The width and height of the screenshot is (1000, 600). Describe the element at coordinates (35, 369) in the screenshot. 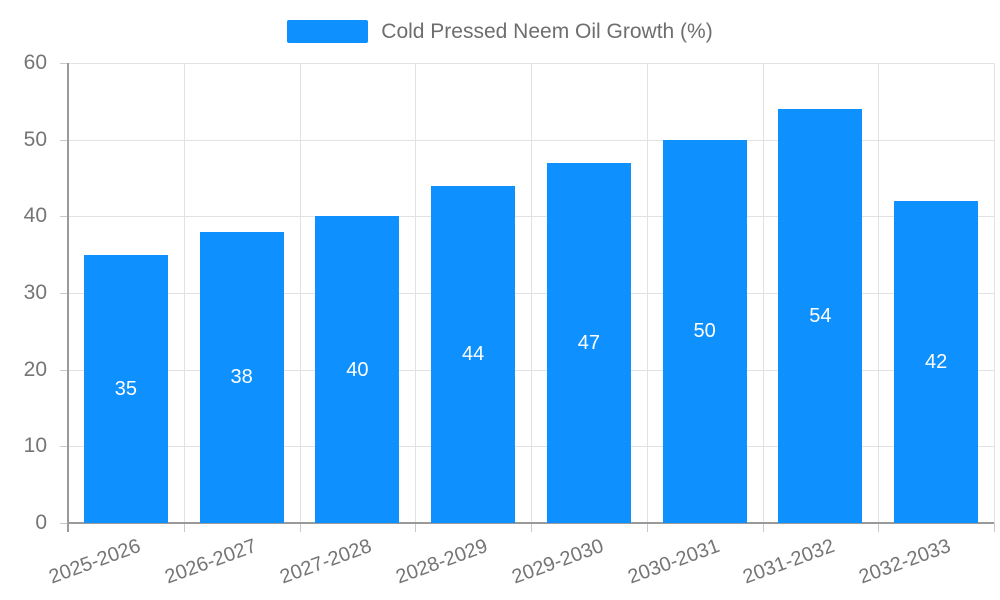

I see `y-tick-label: 20` at that location.